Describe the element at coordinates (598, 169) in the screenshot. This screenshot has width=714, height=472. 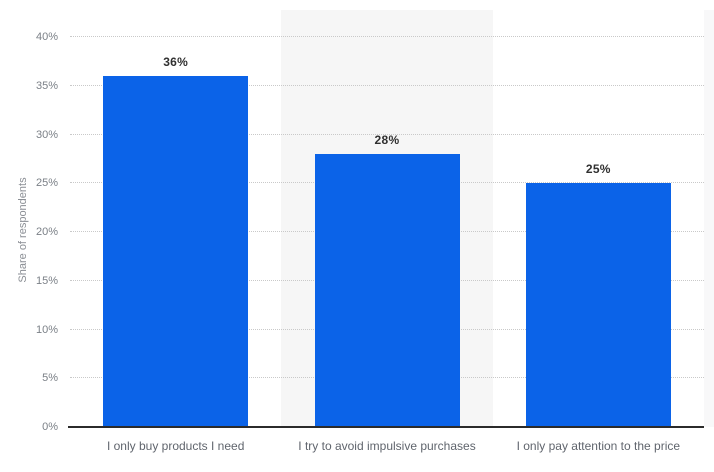
I see `bar-value-label: 25%` at that location.